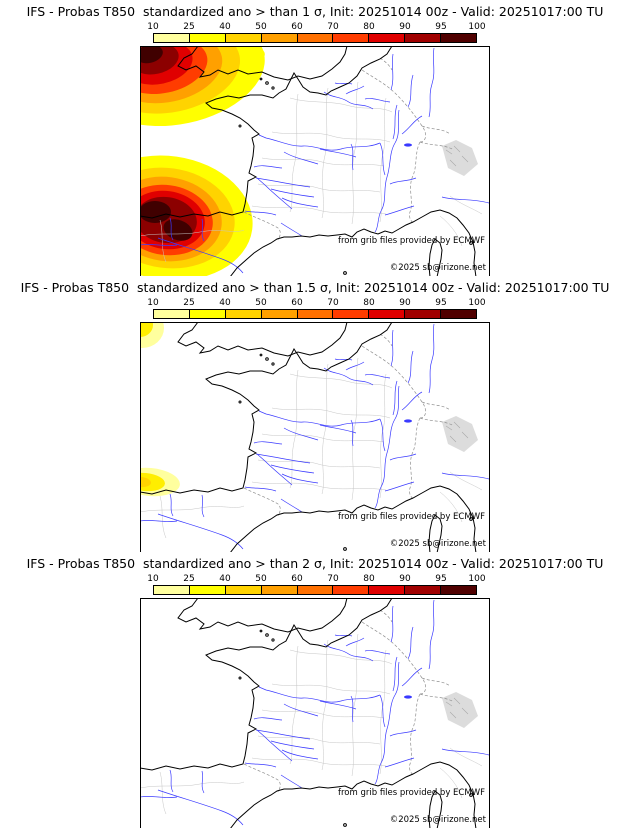 The width and height of the screenshot is (630, 828). What do you see at coordinates (202, 161) in the screenshot?
I see `probability-shading-layer` at bounding box center [202, 161].